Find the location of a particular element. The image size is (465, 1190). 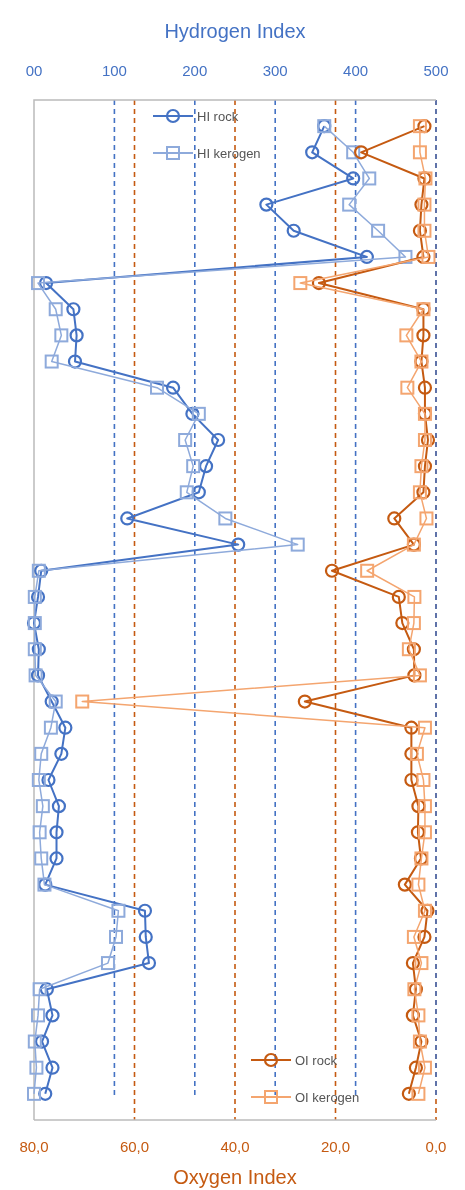

legend-label: HI kerogen is located at coordinates (229, 153).